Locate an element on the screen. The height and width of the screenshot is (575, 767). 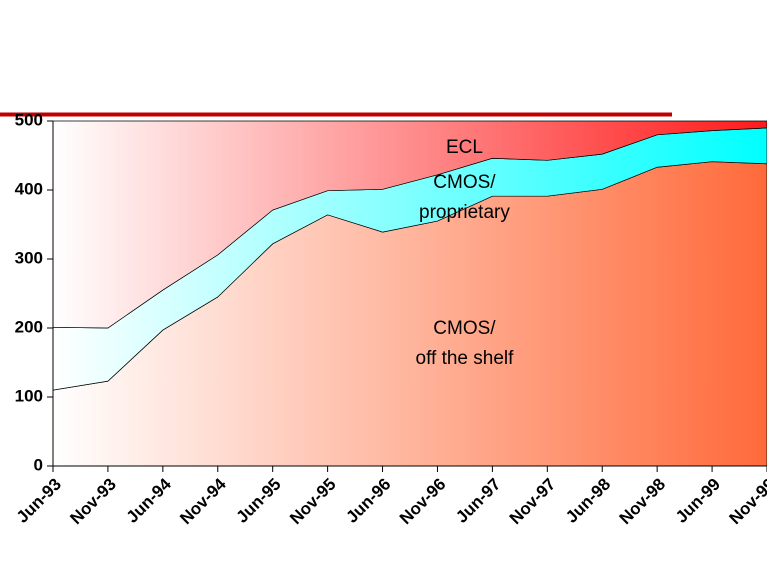
x-tick-label: Nov-94 is located at coordinates (203, 501).